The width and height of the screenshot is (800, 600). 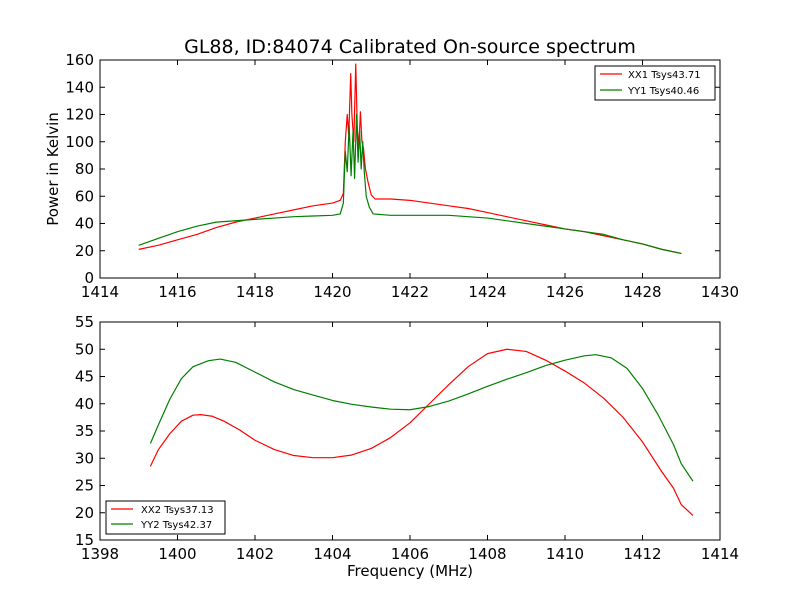 What do you see at coordinates (487, 292) in the screenshot?
I see `top-x-tick-label: 1424` at bounding box center [487, 292].